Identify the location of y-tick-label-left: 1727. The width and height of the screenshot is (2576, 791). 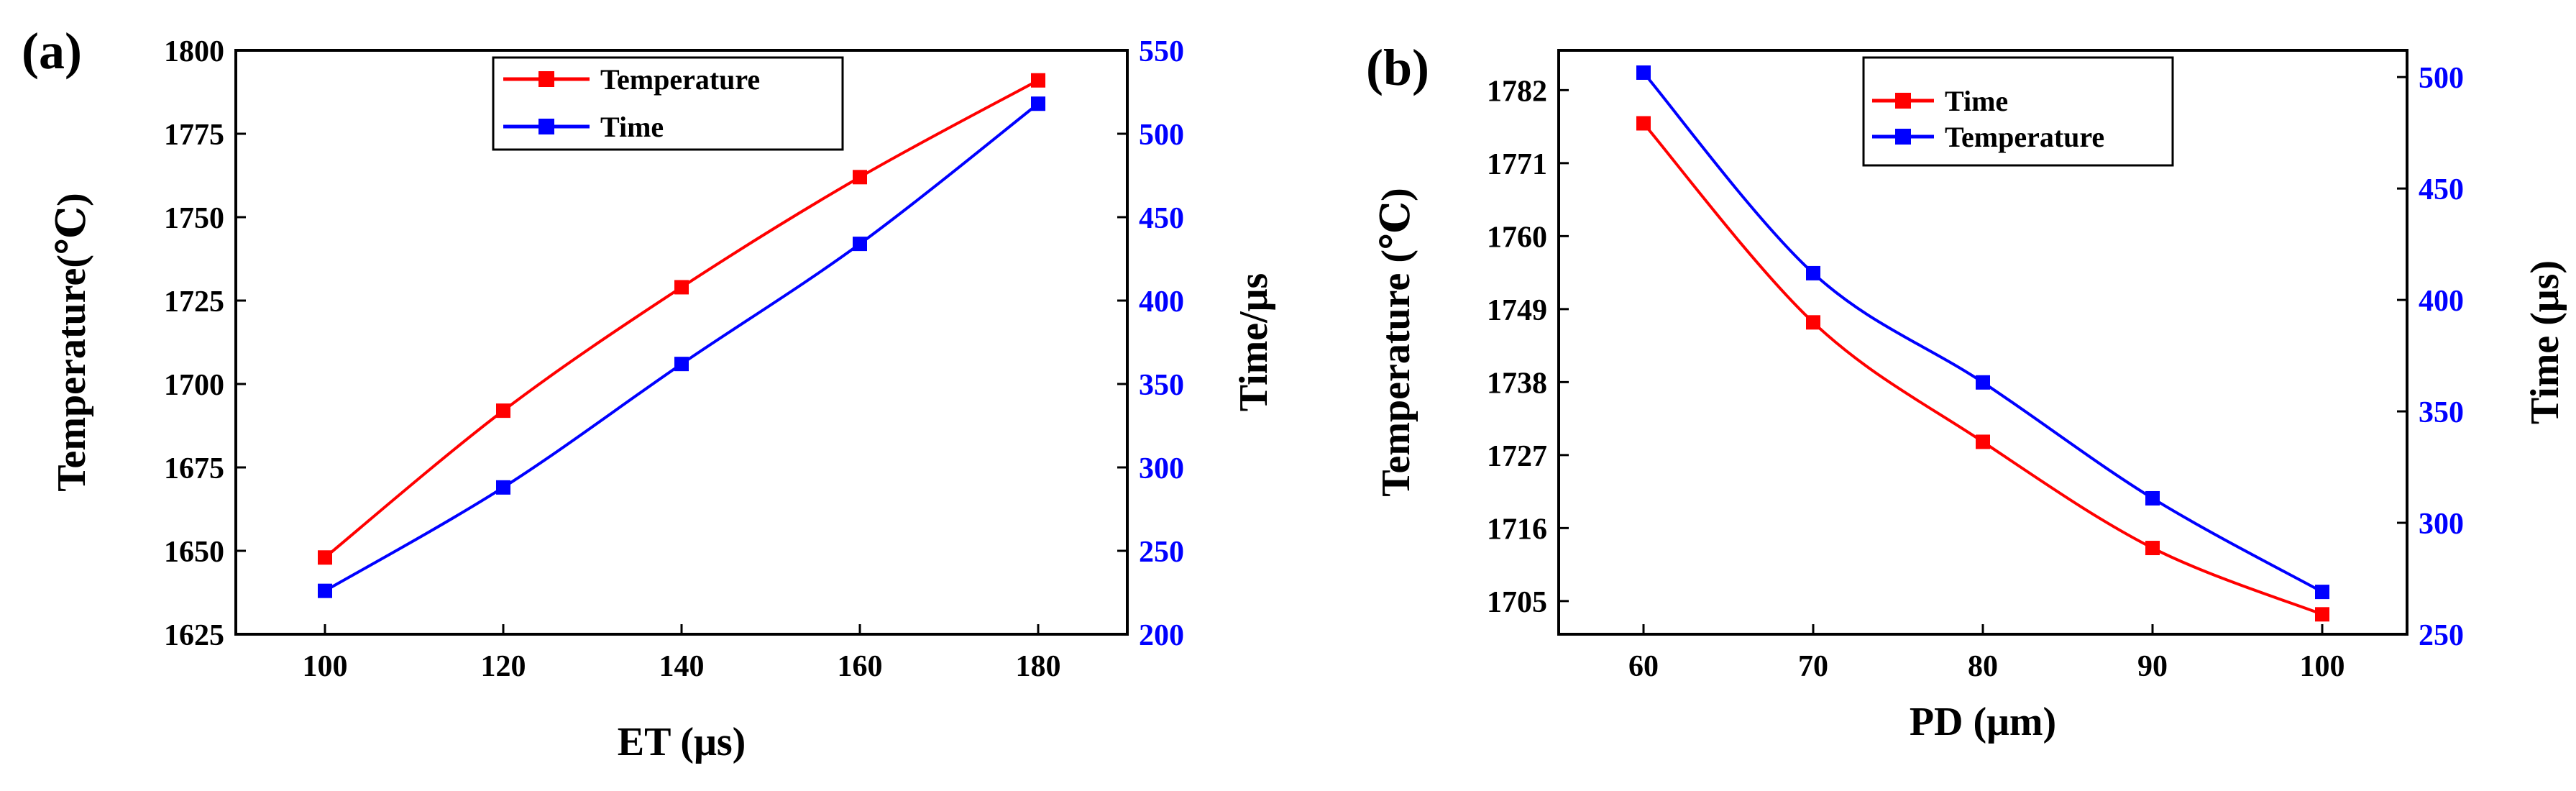
(1517, 457).